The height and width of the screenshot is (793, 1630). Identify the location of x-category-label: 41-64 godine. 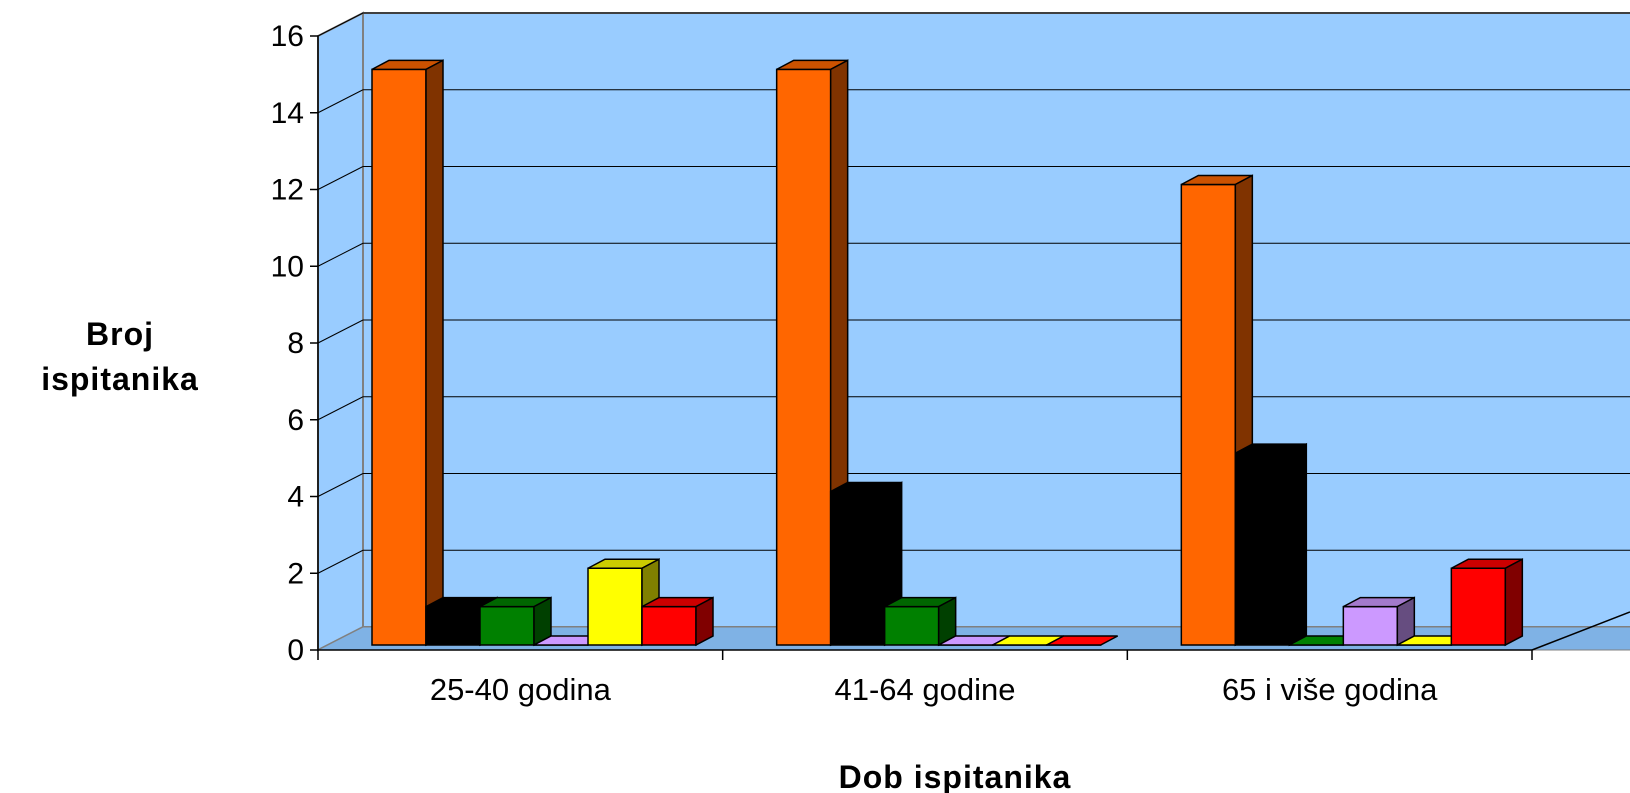
(925, 689).